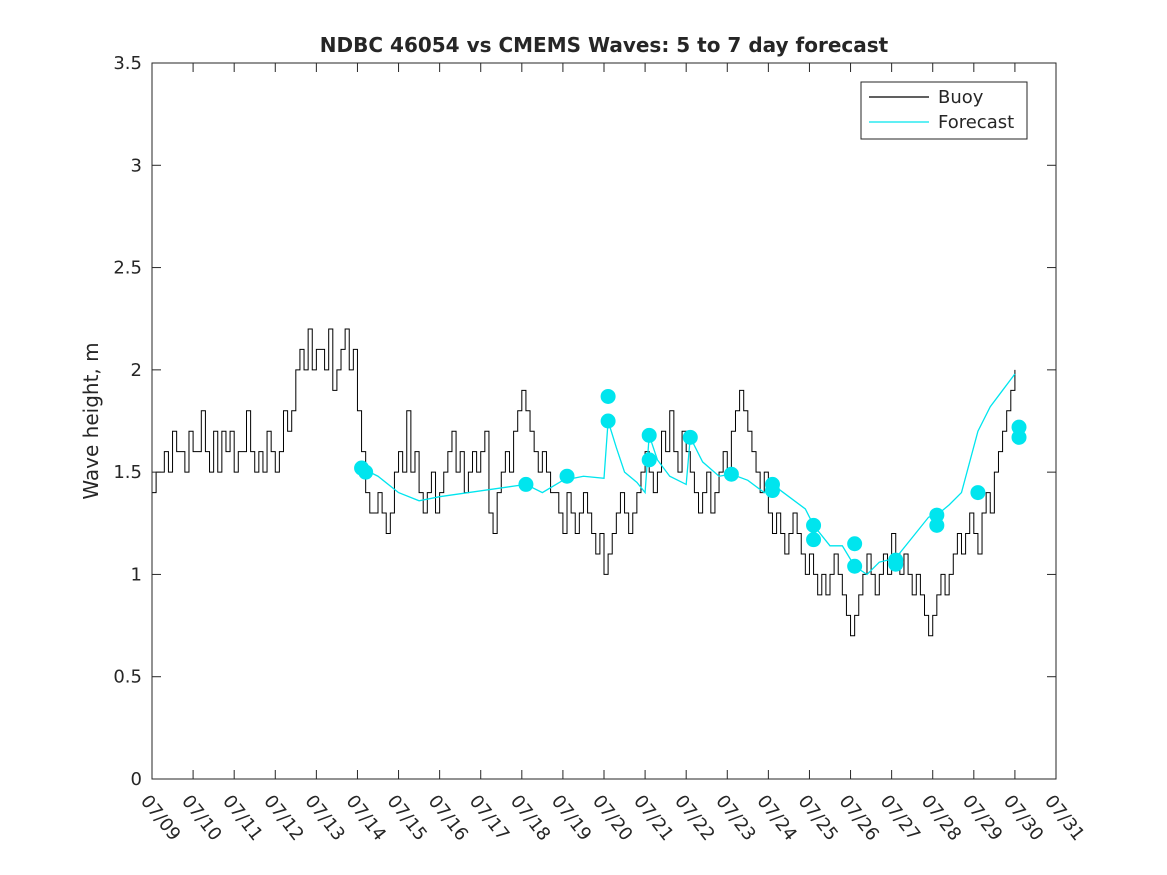 This screenshot has width=1167, height=875. I want to click on y-axis-label: Wave height, m, so click(91, 420).